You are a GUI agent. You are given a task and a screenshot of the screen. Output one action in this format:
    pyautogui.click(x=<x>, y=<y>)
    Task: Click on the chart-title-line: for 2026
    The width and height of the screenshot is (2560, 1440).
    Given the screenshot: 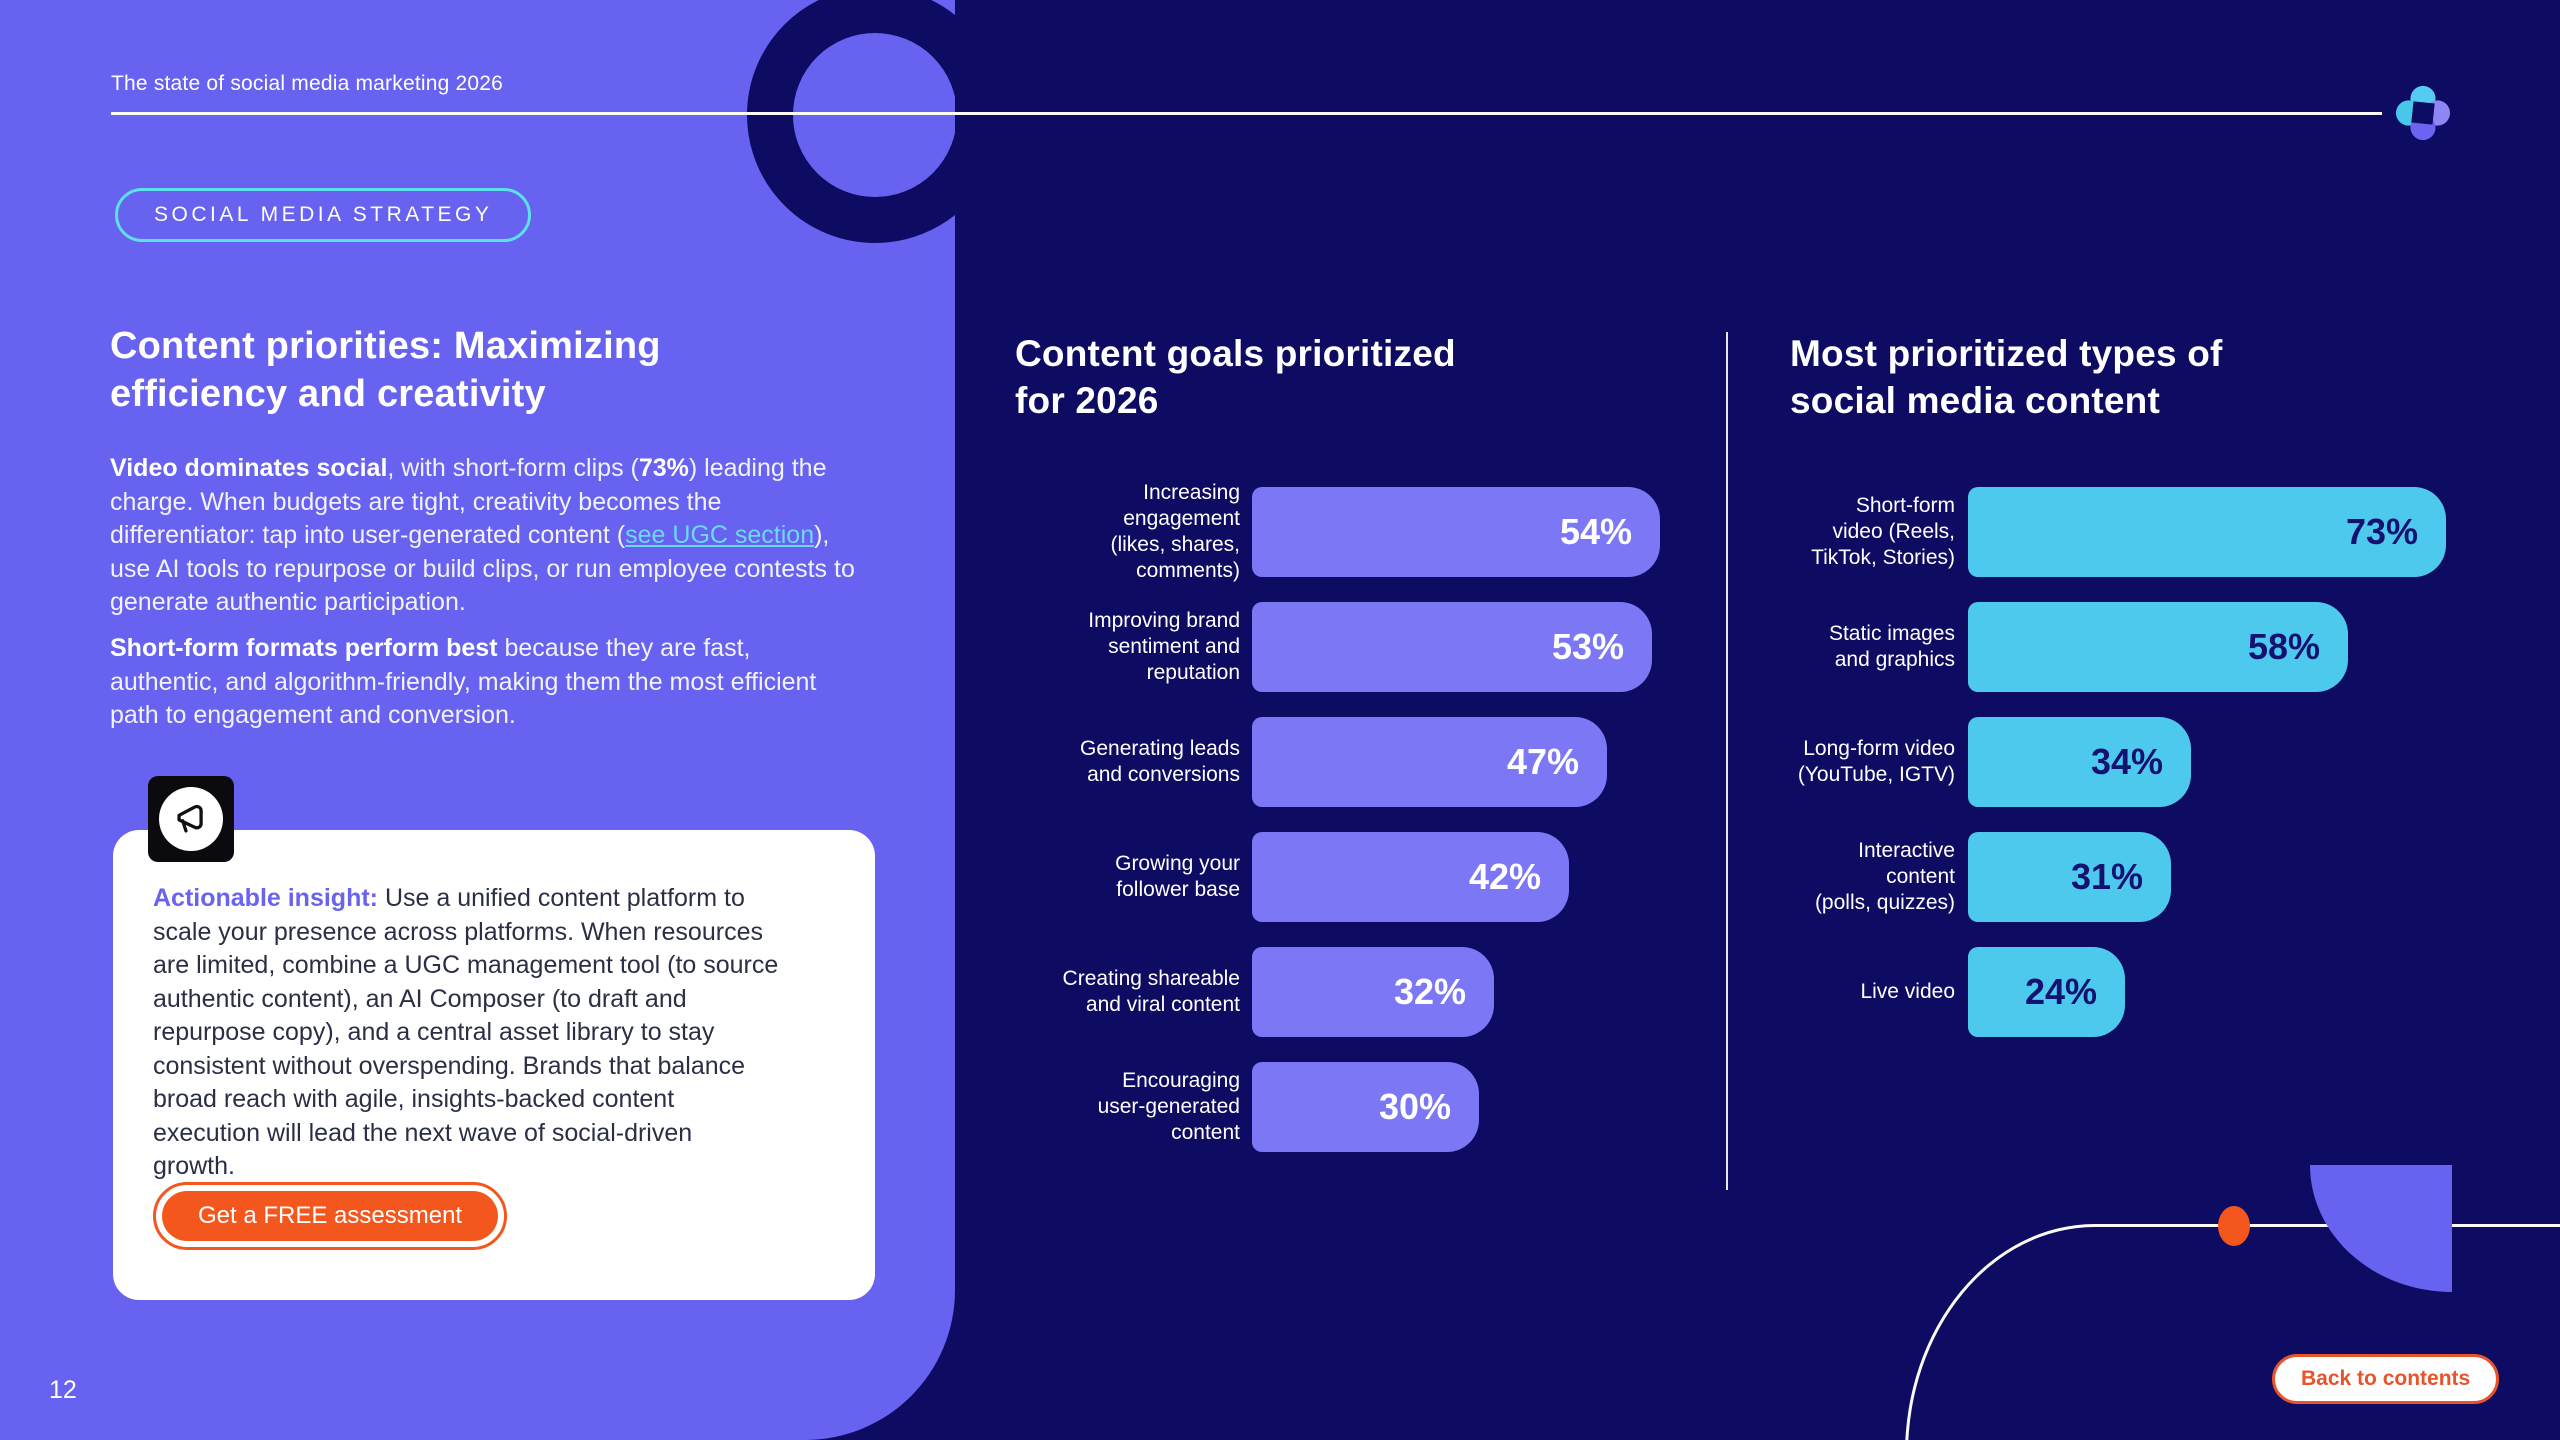 What is the action you would take?
    pyautogui.click(x=1087, y=400)
    